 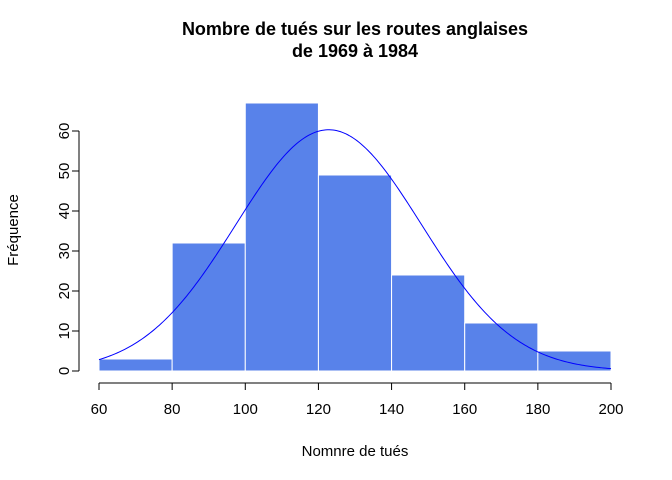 What do you see at coordinates (464, 409) in the screenshot?
I see `x-tick-label: 160` at bounding box center [464, 409].